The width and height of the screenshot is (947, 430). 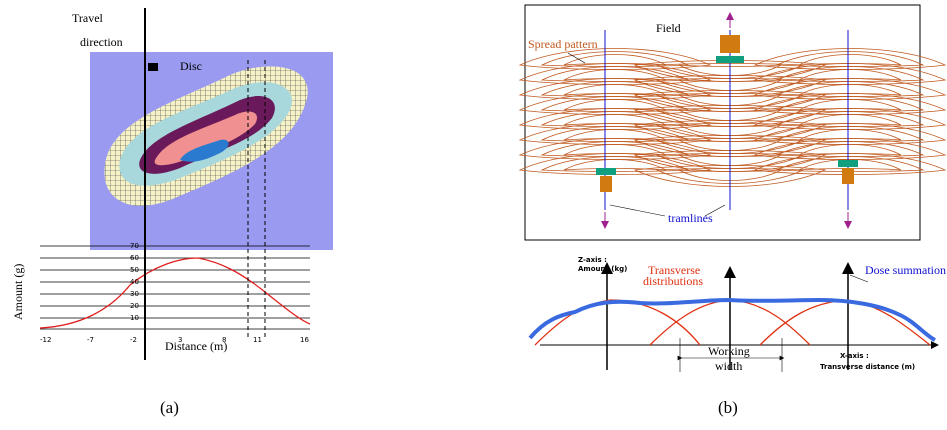 What do you see at coordinates (729, 351) in the screenshot?
I see `working-label: Working` at bounding box center [729, 351].